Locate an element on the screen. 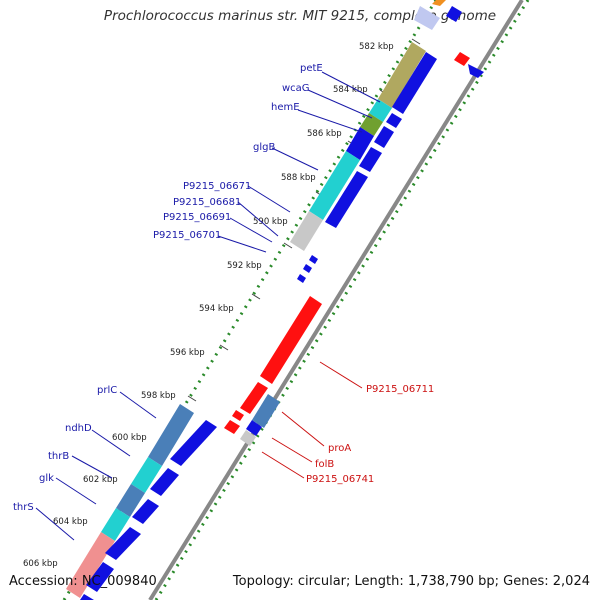 The height and width of the screenshot is (600, 600). gene-label-thrS: thrS is located at coordinates (23, 507).